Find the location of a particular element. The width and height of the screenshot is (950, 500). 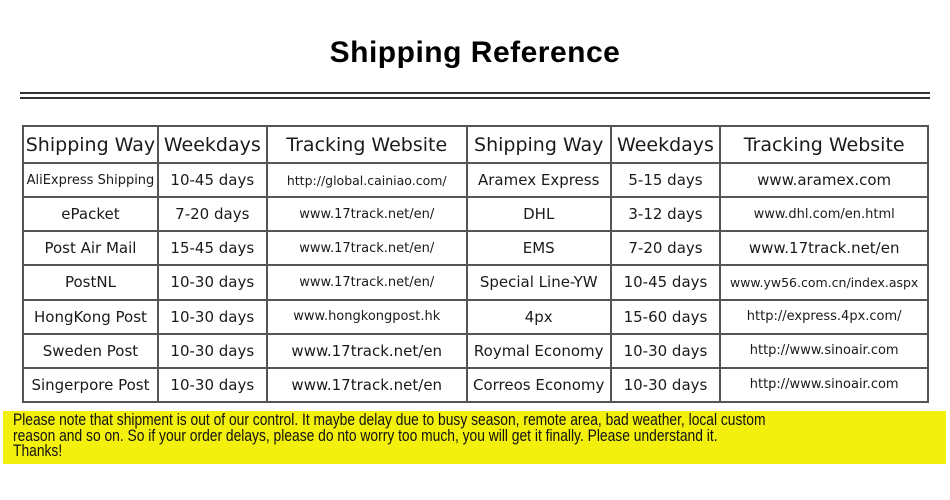

shipping-way-cell: Sweden Post is located at coordinates (90, 350).